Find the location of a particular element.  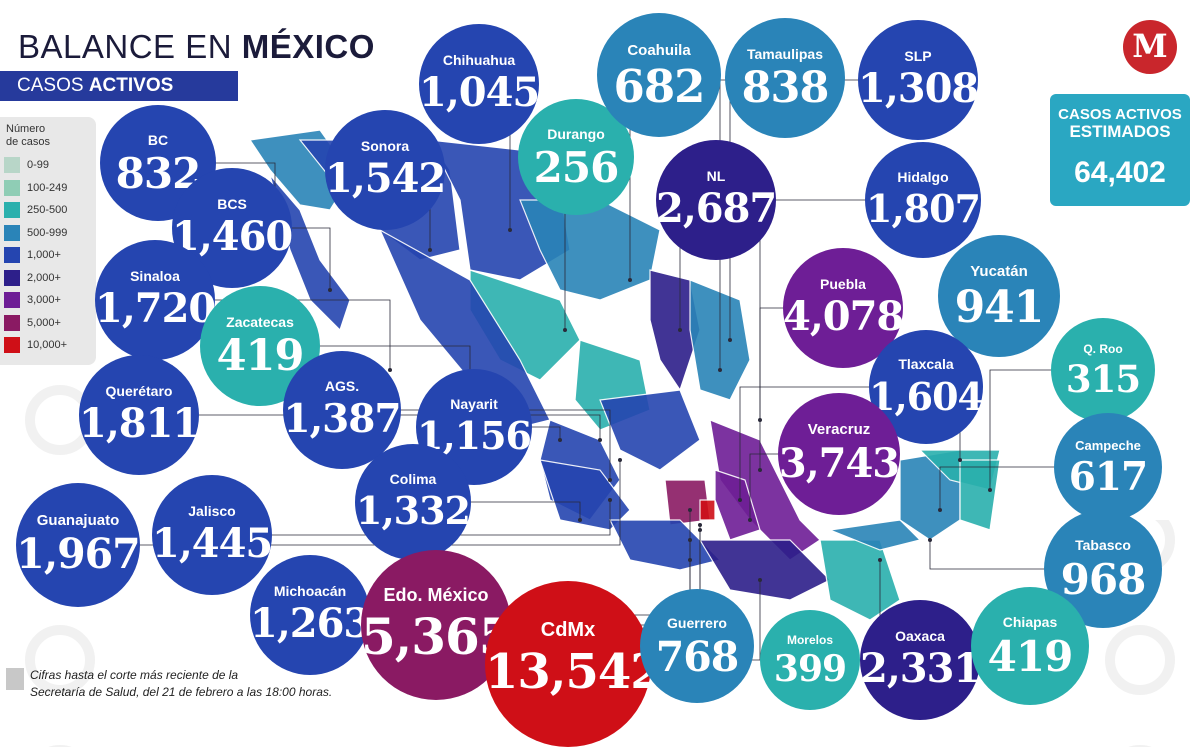

state-value: 768 is located at coordinates (697, 657).